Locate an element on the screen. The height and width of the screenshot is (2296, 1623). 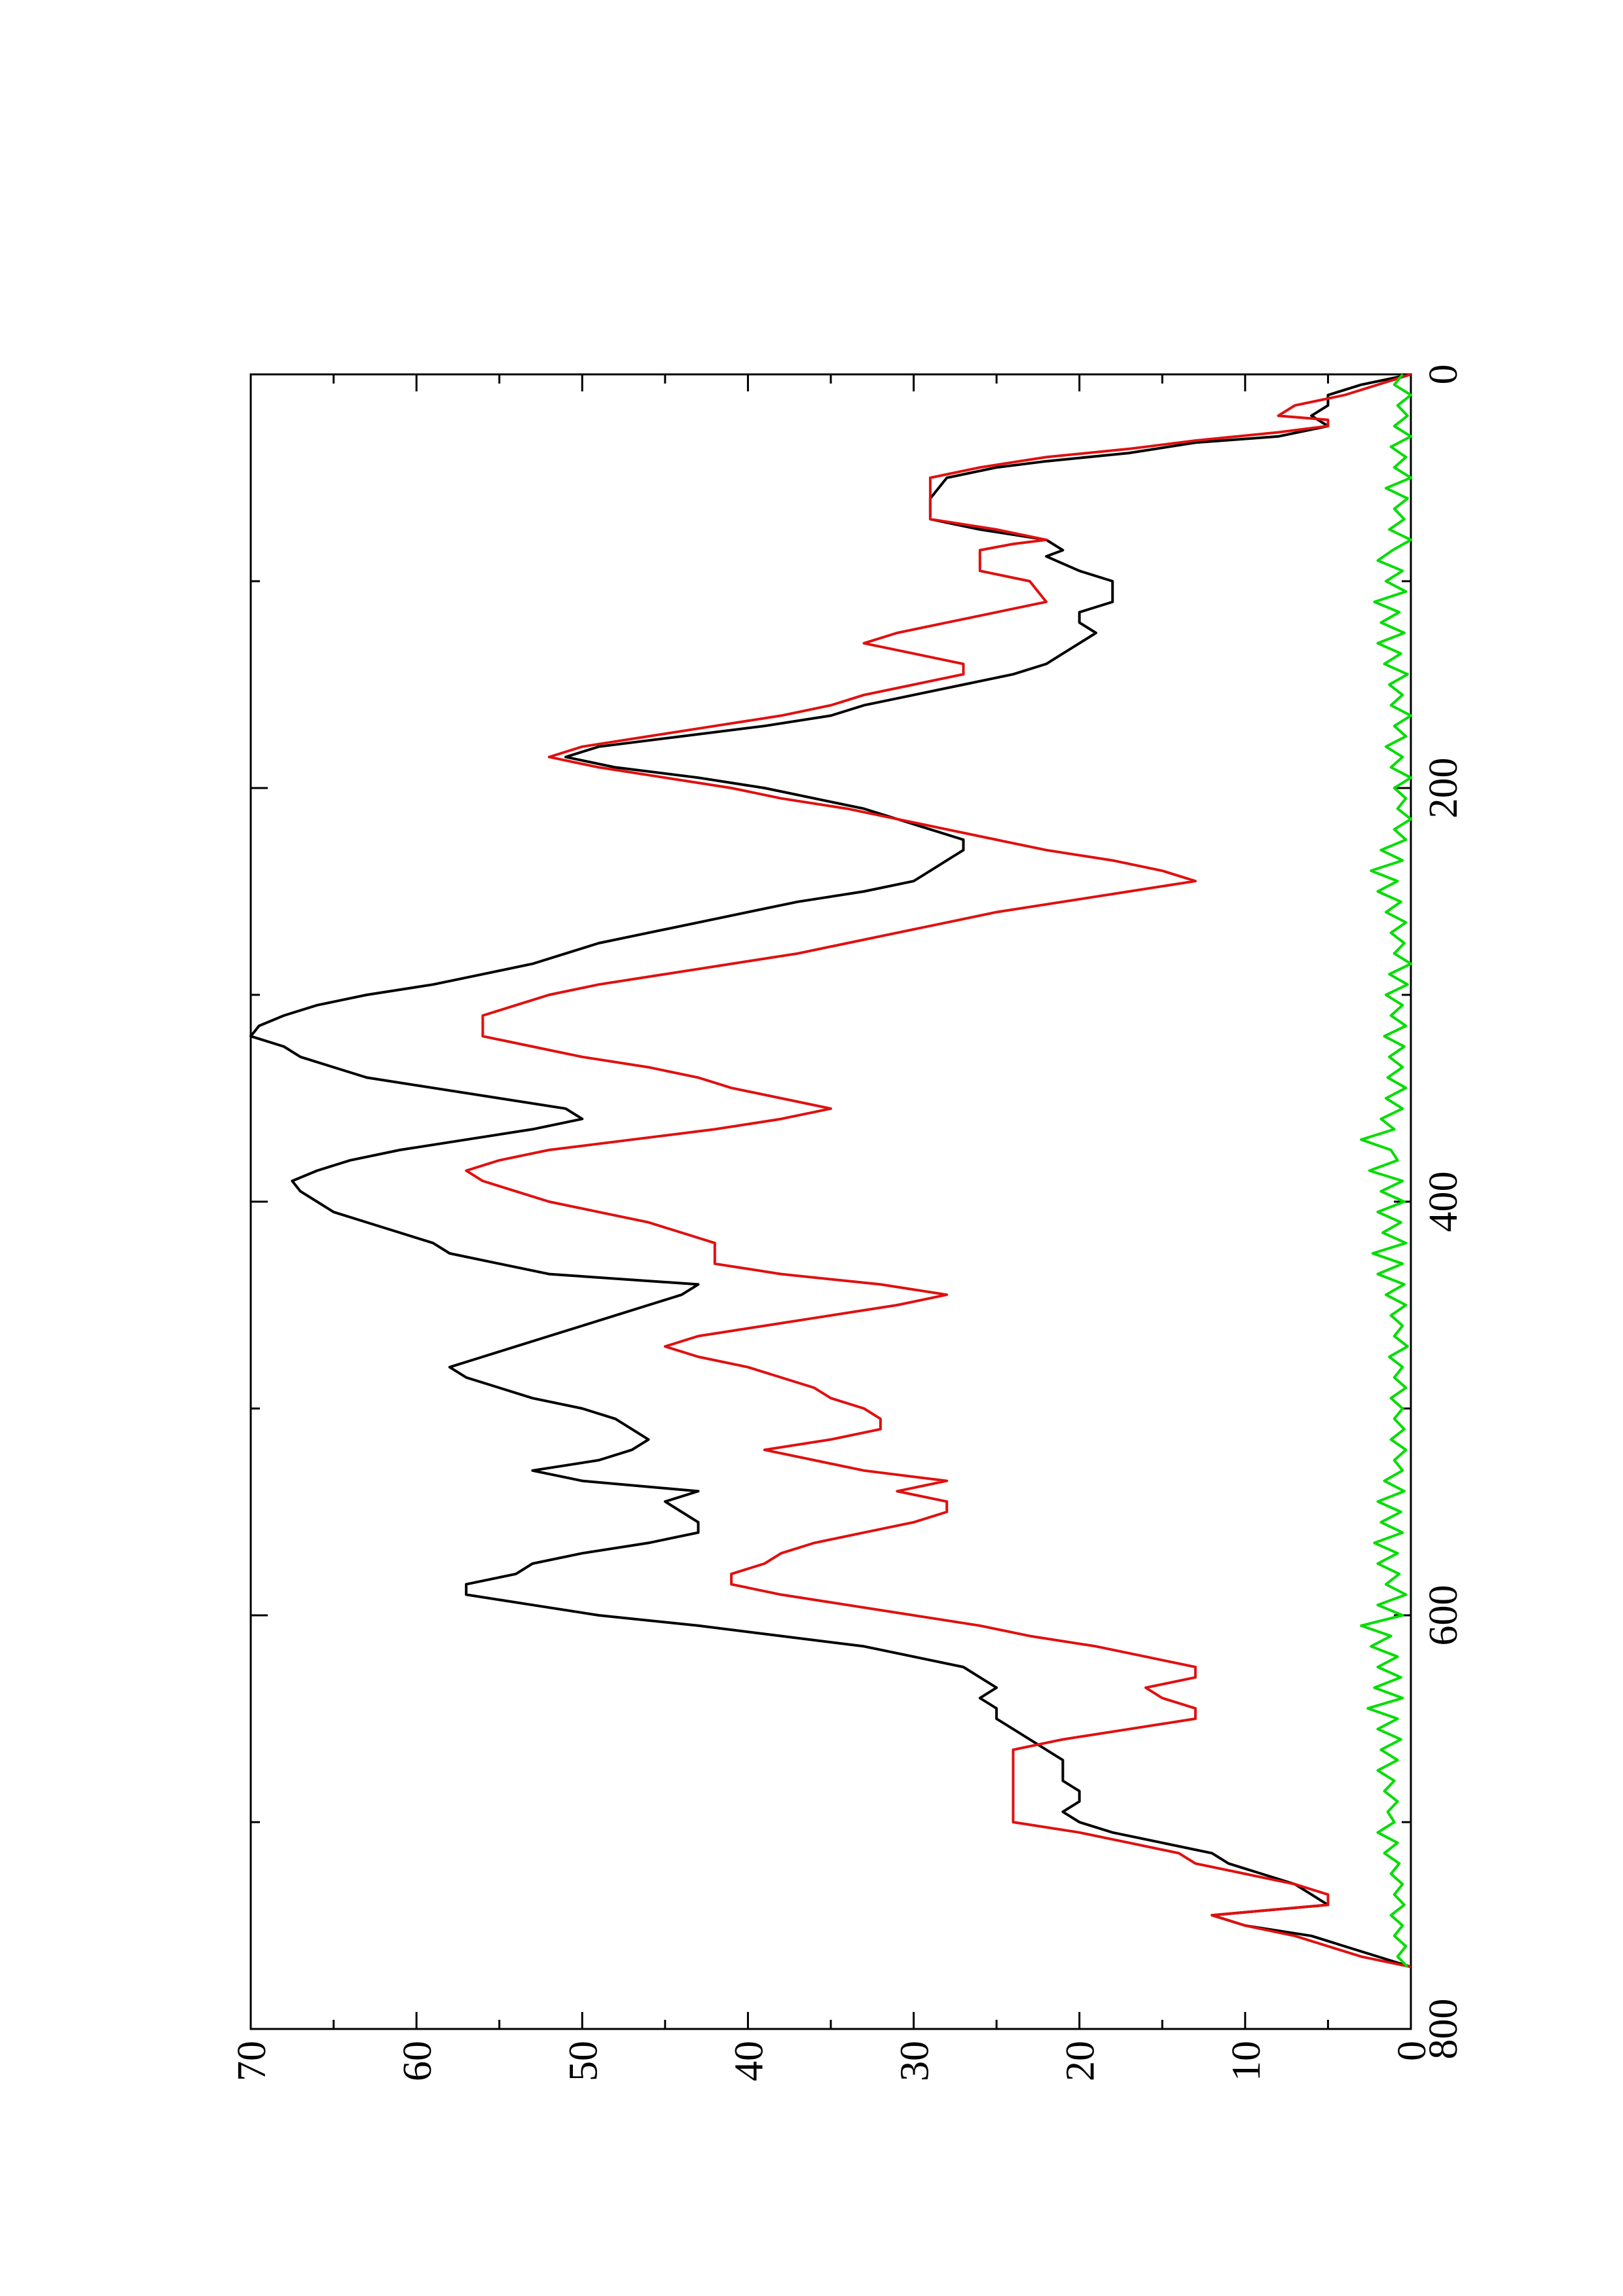
x-tick-label: 800 is located at coordinates (1443, 2029).